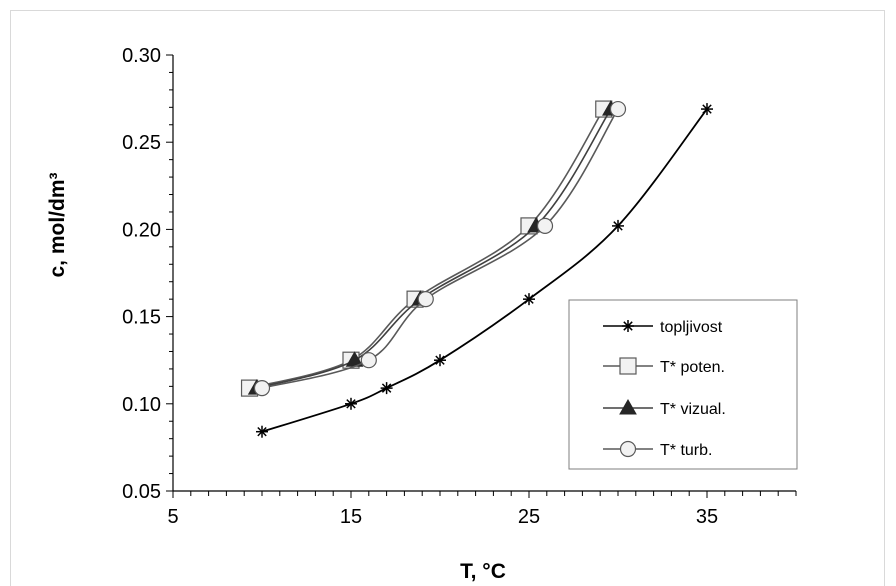  Describe the element at coordinates (57, 224) in the screenshot. I see `y-axis-title: c, mol/dm³` at that location.